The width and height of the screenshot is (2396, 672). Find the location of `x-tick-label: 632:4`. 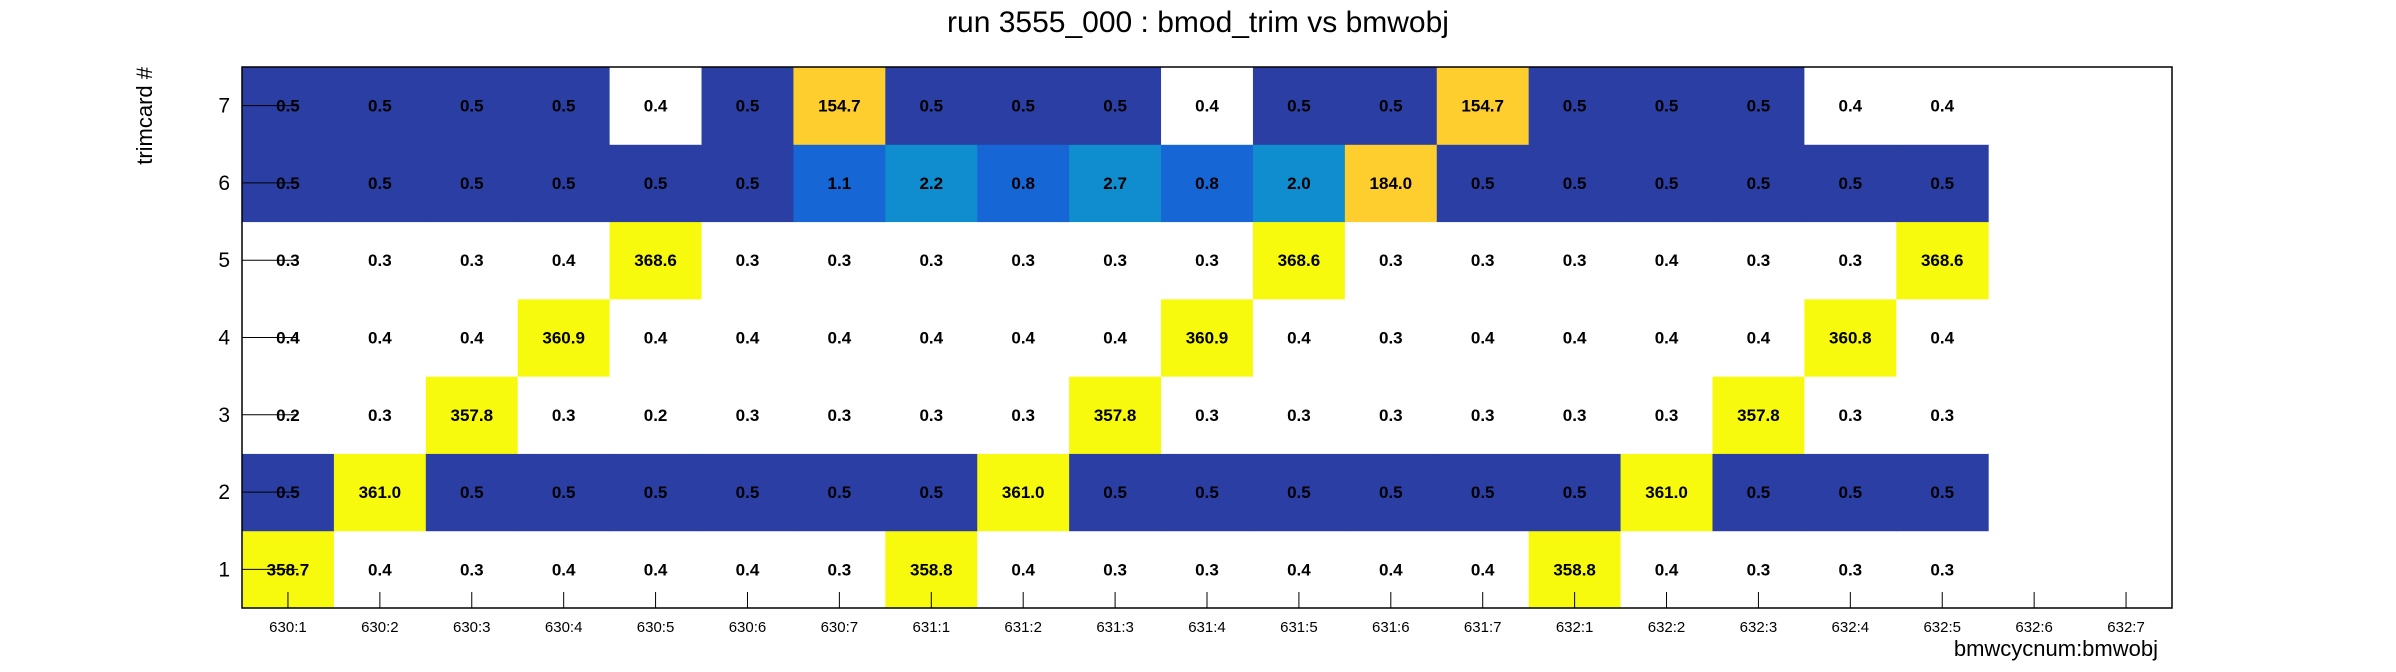

x-tick-label: 632:4 is located at coordinates (1851, 627).